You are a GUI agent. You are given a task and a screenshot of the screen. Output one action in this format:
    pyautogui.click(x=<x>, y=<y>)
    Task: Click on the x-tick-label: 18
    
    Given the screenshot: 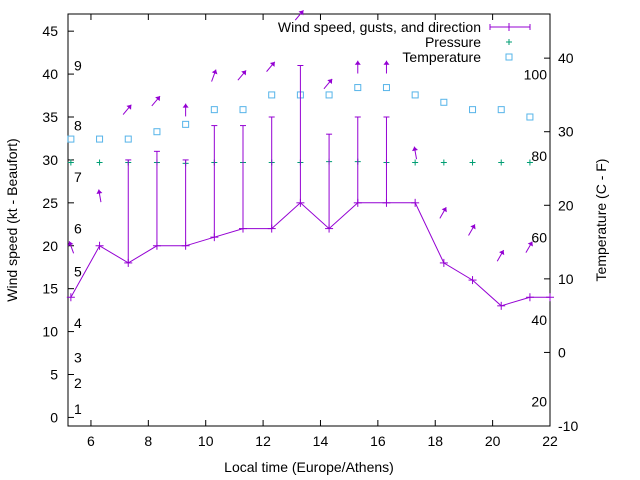 What is the action you would take?
    pyautogui.click(x=435, y=441)
    